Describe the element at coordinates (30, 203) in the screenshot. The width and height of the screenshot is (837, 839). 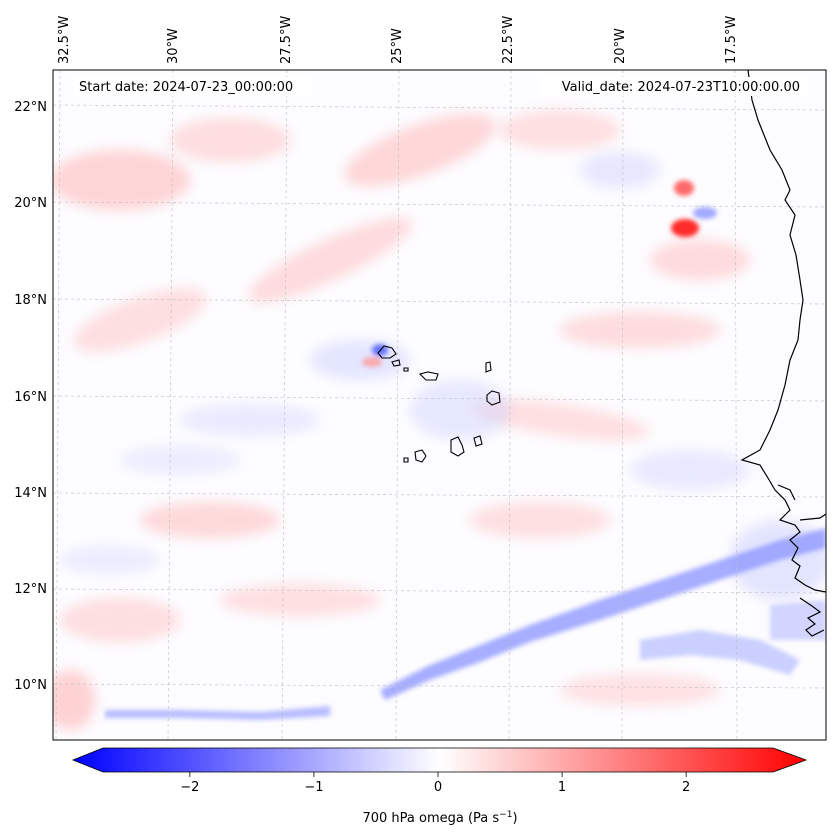
I see `lat-label-20n: 20°N` at that location.